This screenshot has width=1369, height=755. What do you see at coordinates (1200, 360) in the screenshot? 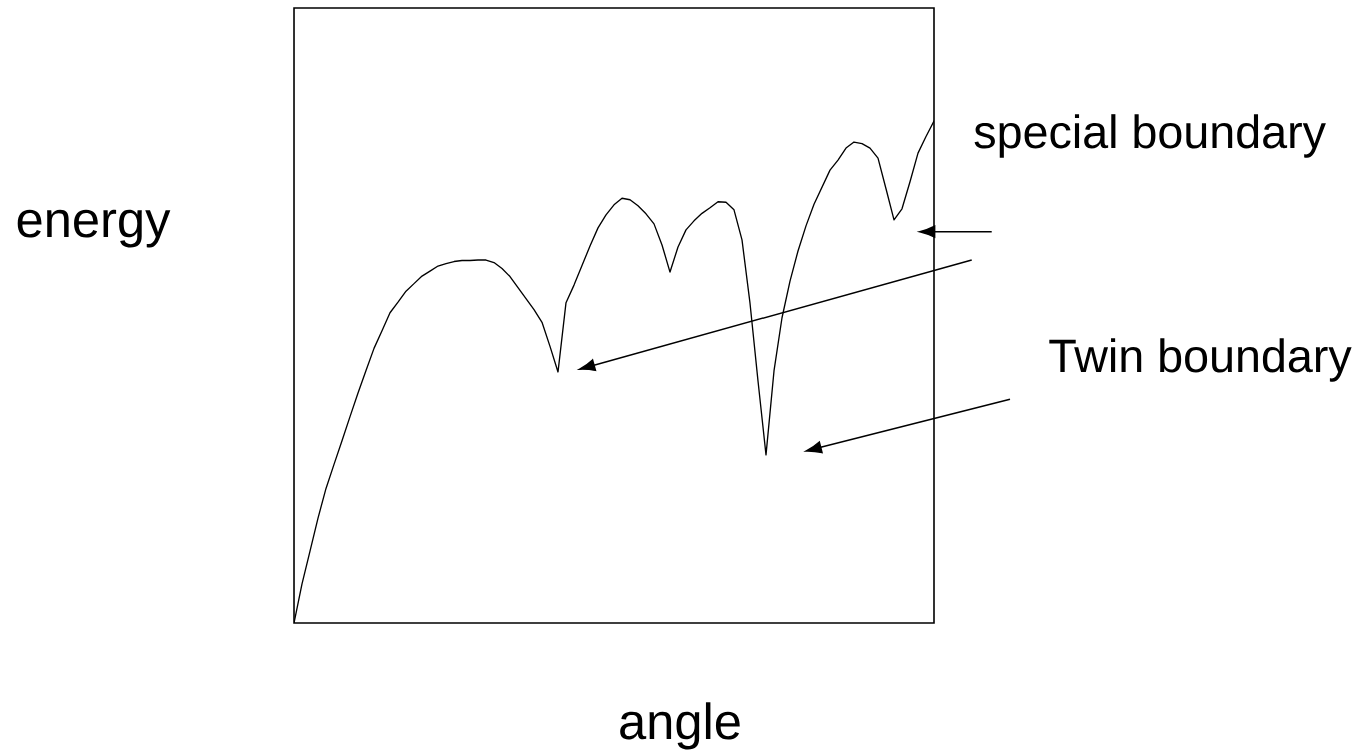
I see `text: Twin boundary` at bounding box center [1200, 360].